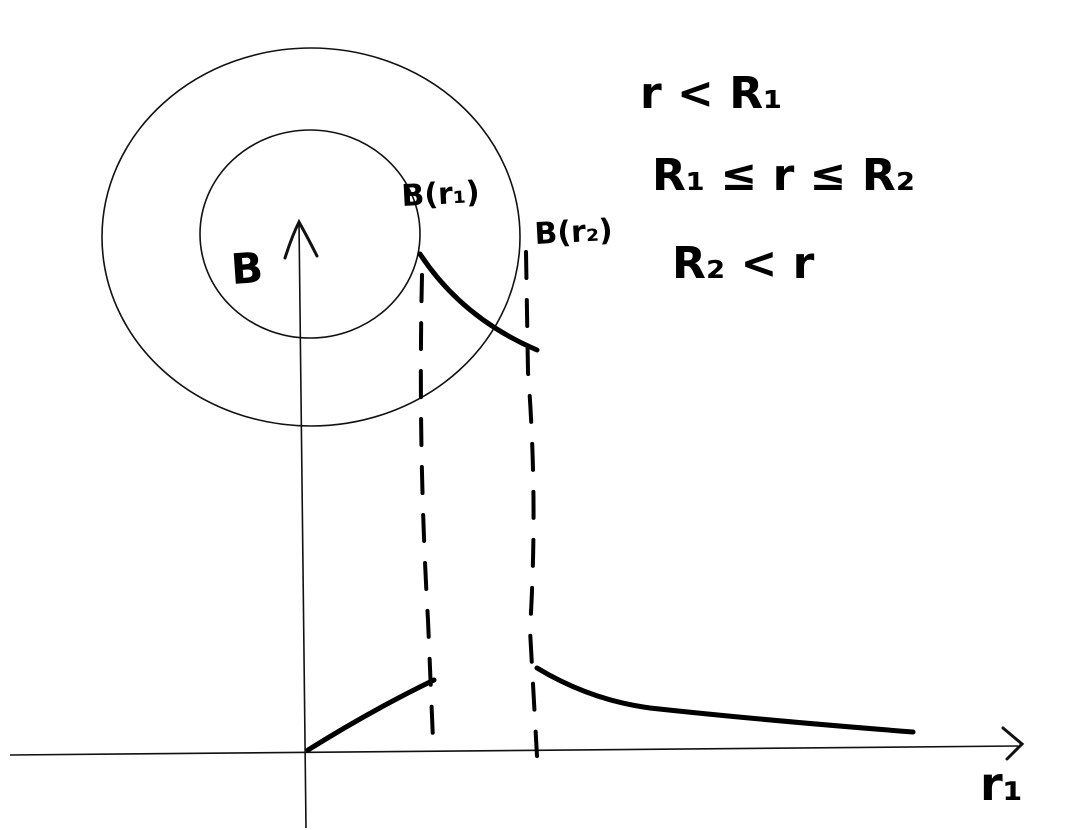 This screenshot has width=1072, height=830. What do you see at coordinates (531, 504) in the screenshot?
I see `dashed-line-r2` at bounding box center [531, 504].